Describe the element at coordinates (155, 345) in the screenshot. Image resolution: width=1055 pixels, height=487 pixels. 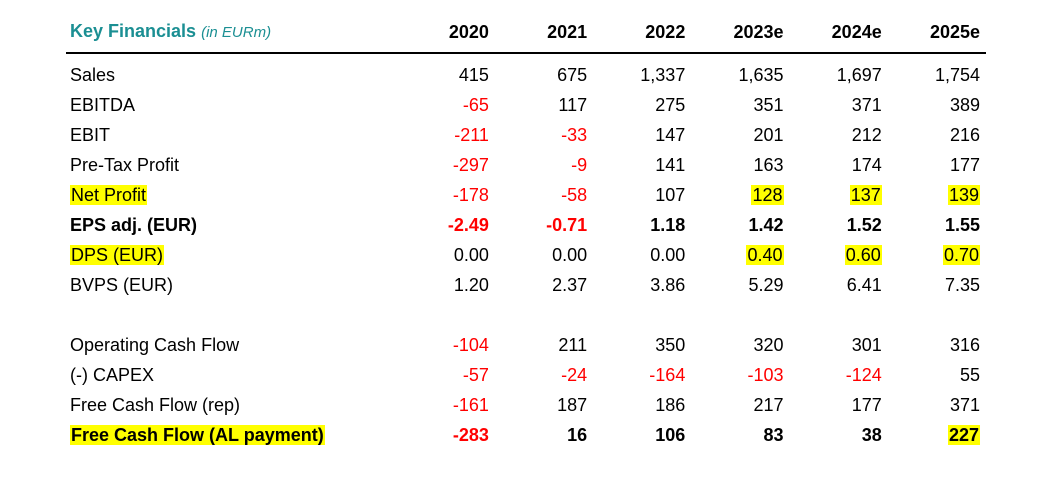
I see `row-label: Operating Cash Flow` at that location.